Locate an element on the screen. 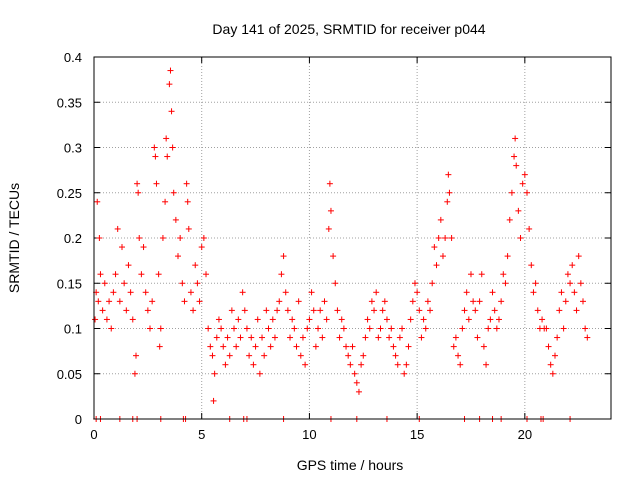 The width and height of the screenshot is (640, 480). x-axis-label: GPS time / hours is located at coordinates (350, 465).